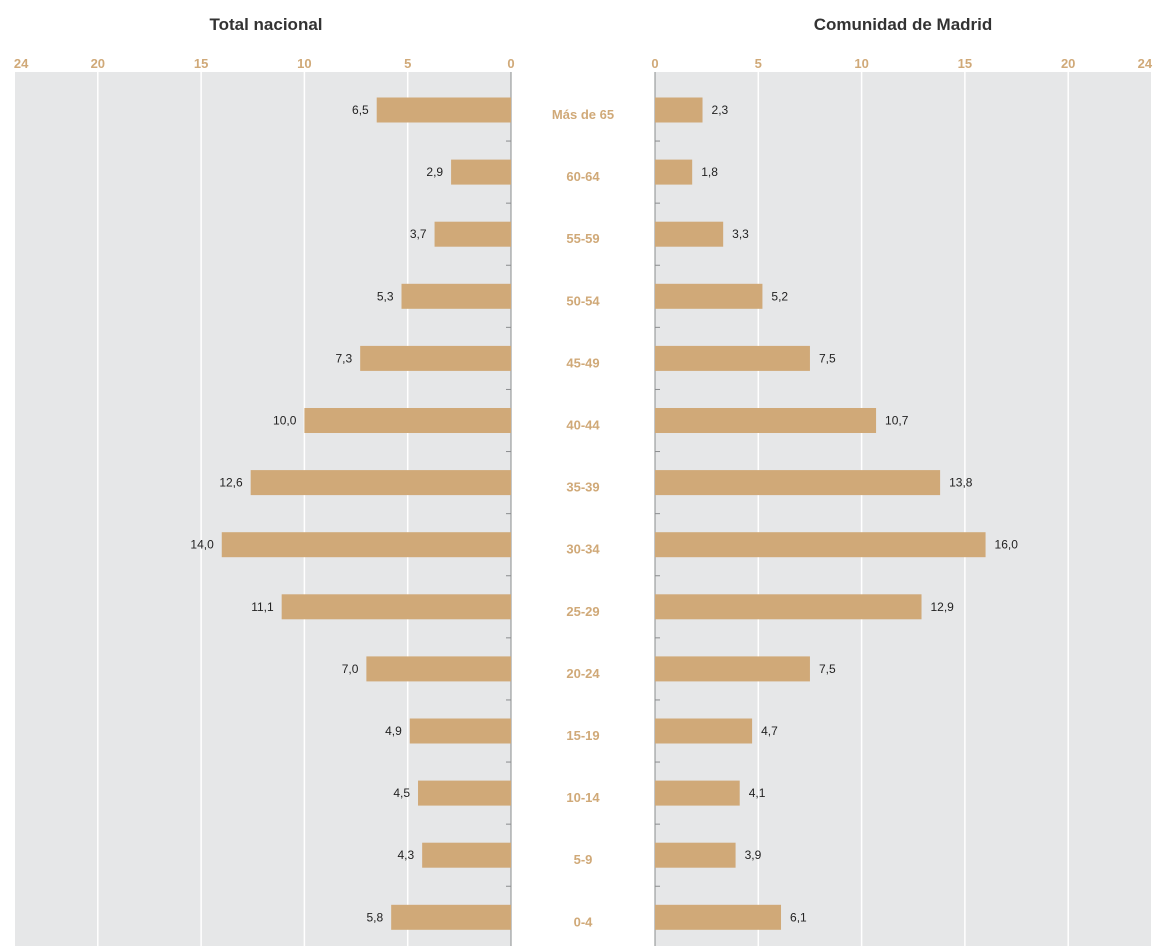  I want to click on category-label: 20-24, so click(583, 673).